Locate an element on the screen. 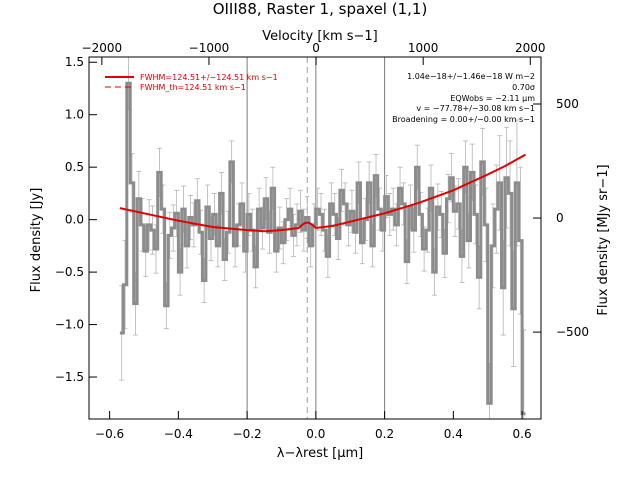 The image size is (640, 480). y-axis-tick-label: −0.5 is located at coordinates (69, 272).